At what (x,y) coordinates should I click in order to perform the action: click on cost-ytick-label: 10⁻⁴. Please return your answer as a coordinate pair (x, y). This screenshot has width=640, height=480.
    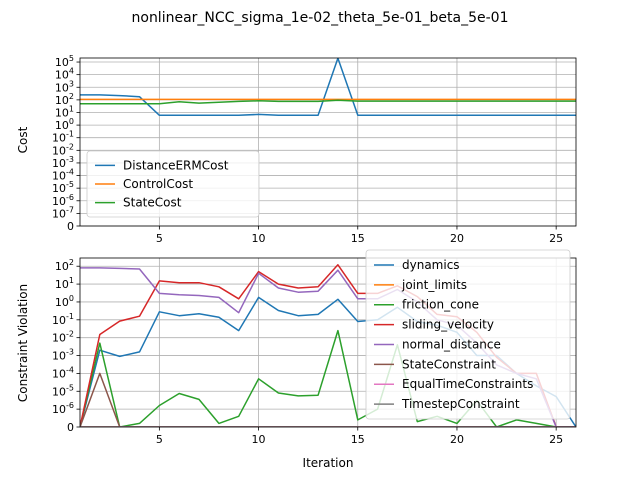
    Looking at the image, I should click on (63, 175).